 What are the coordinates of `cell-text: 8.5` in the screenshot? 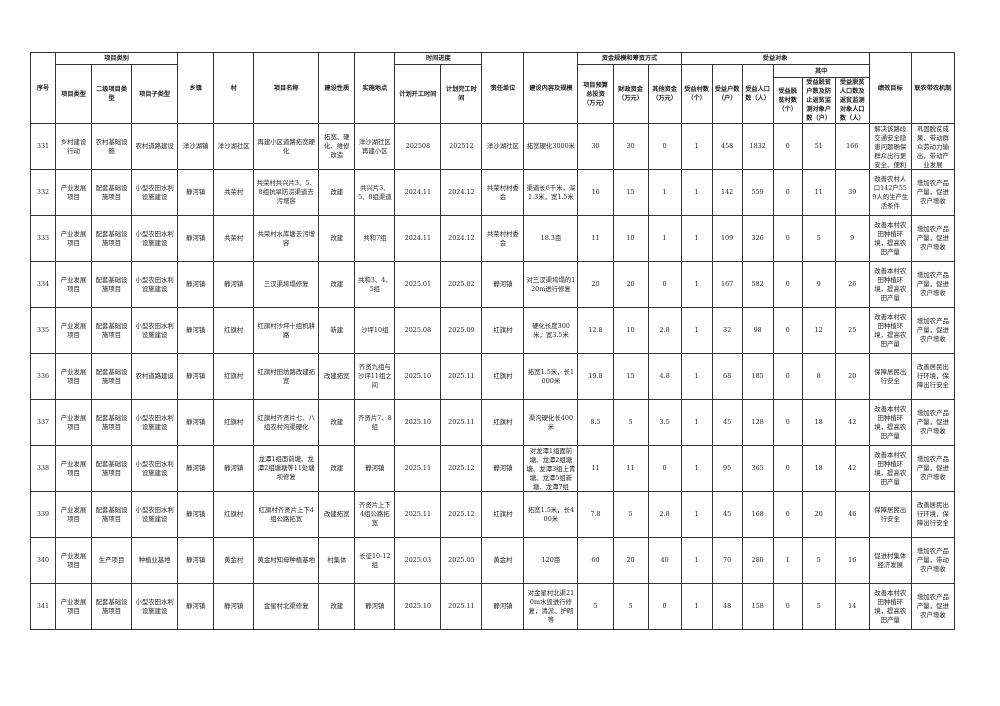 It's located at (595, 422).